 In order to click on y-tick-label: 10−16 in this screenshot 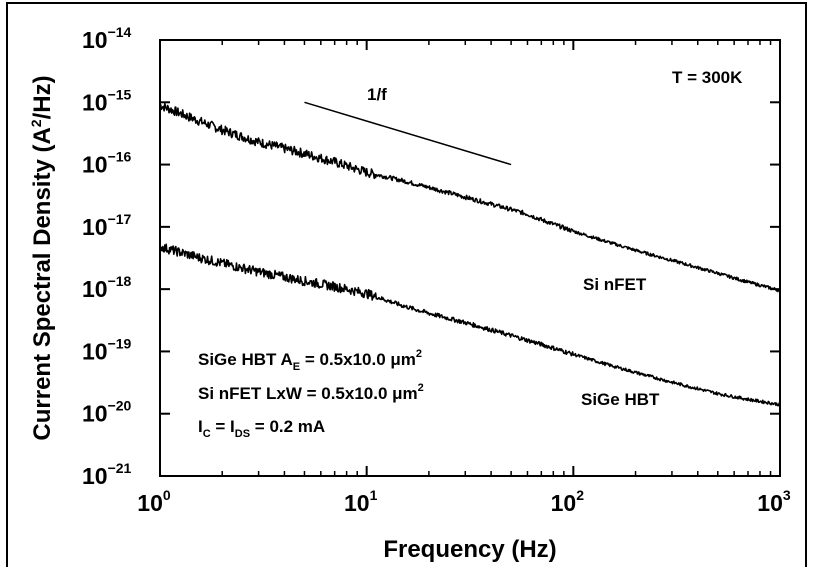, I will do `click(107, 163)`.